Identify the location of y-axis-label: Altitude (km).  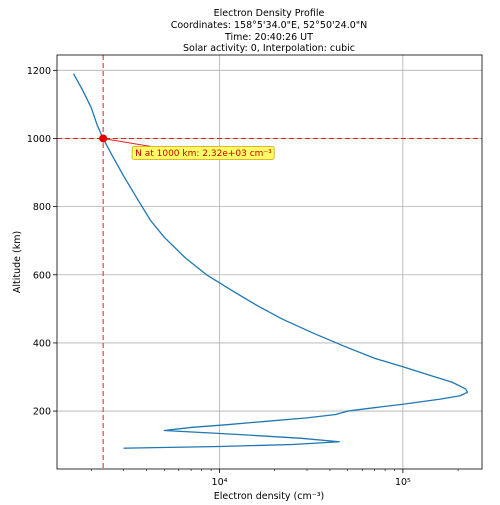
(17, 262).